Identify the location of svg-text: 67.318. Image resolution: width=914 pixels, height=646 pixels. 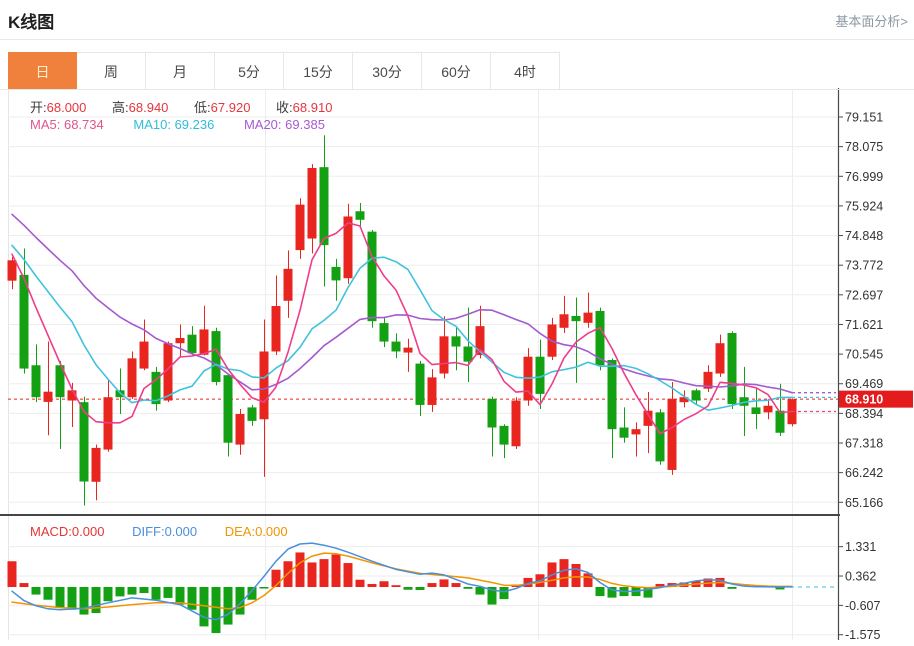
(864, 443).